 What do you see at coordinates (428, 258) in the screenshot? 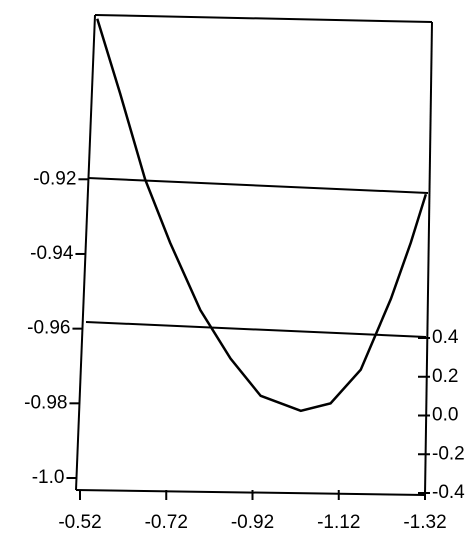
I see `frame-right` at bounding box center [428, 258].